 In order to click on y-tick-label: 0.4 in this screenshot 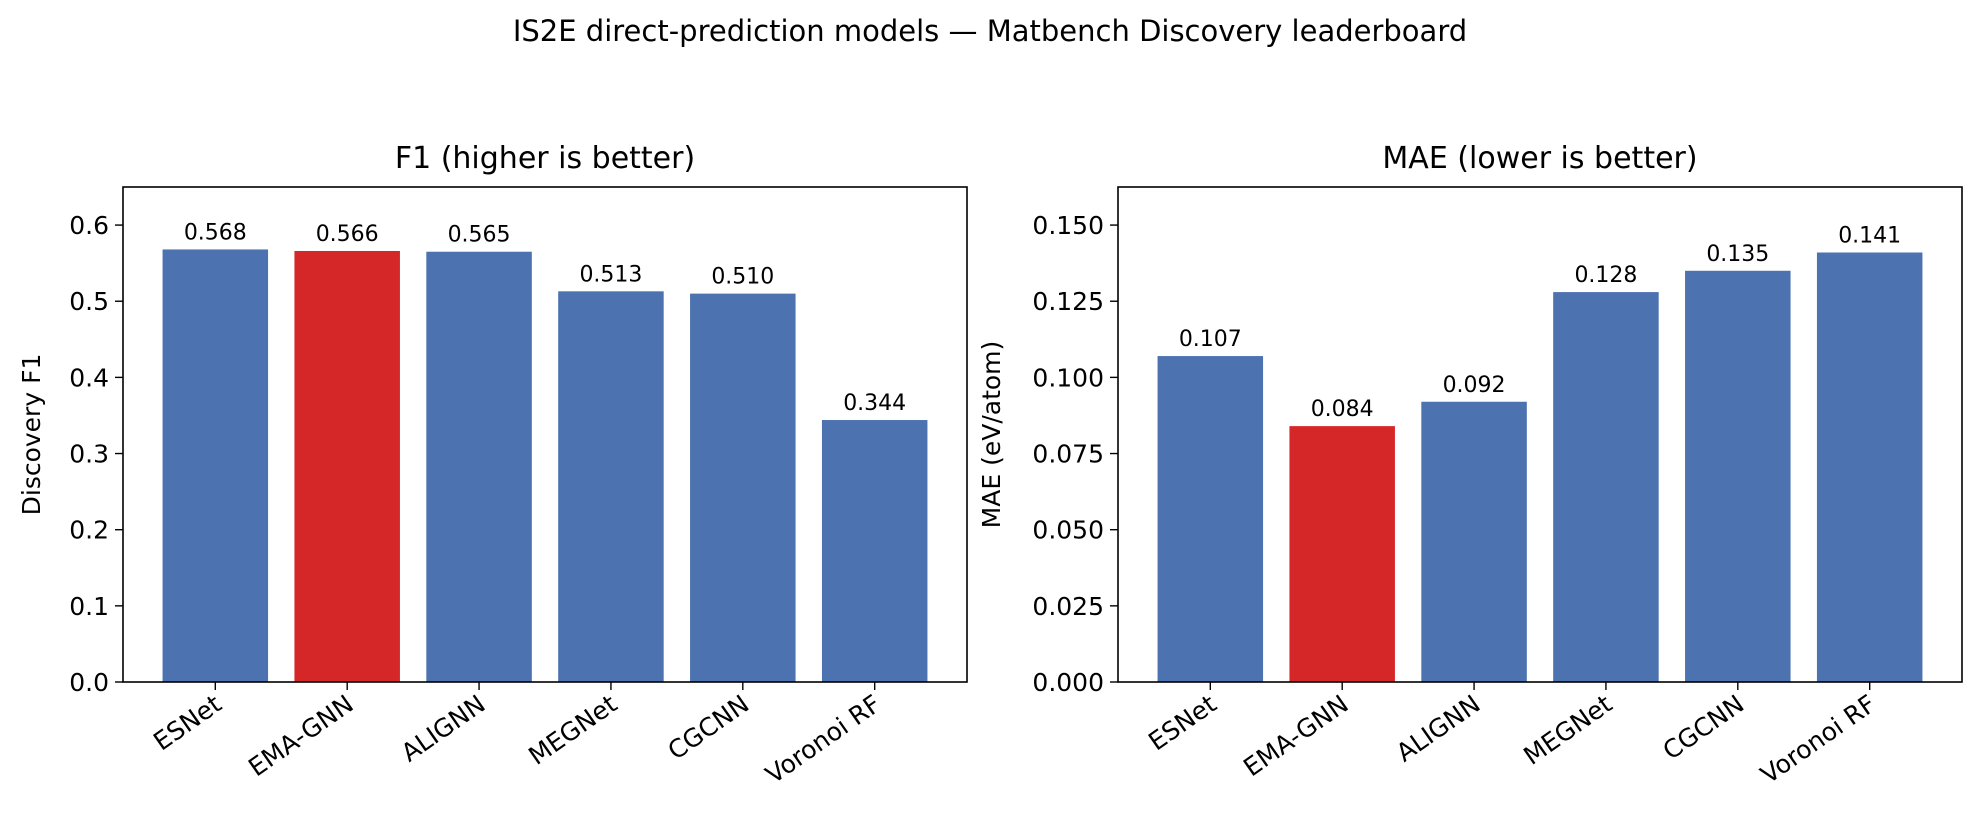, I will do `click(89, 377)`.